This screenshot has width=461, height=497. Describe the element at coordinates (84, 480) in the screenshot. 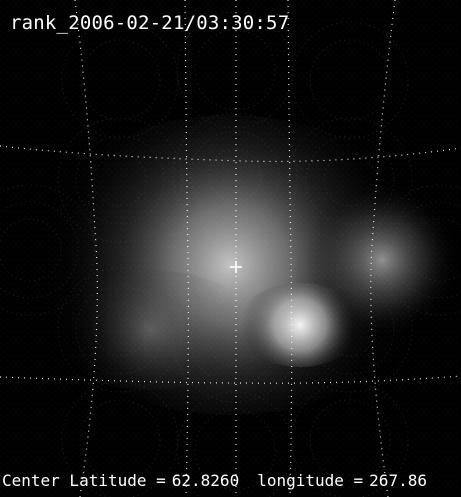

I see `center-latitude-label: Center Latitude =` at that location.